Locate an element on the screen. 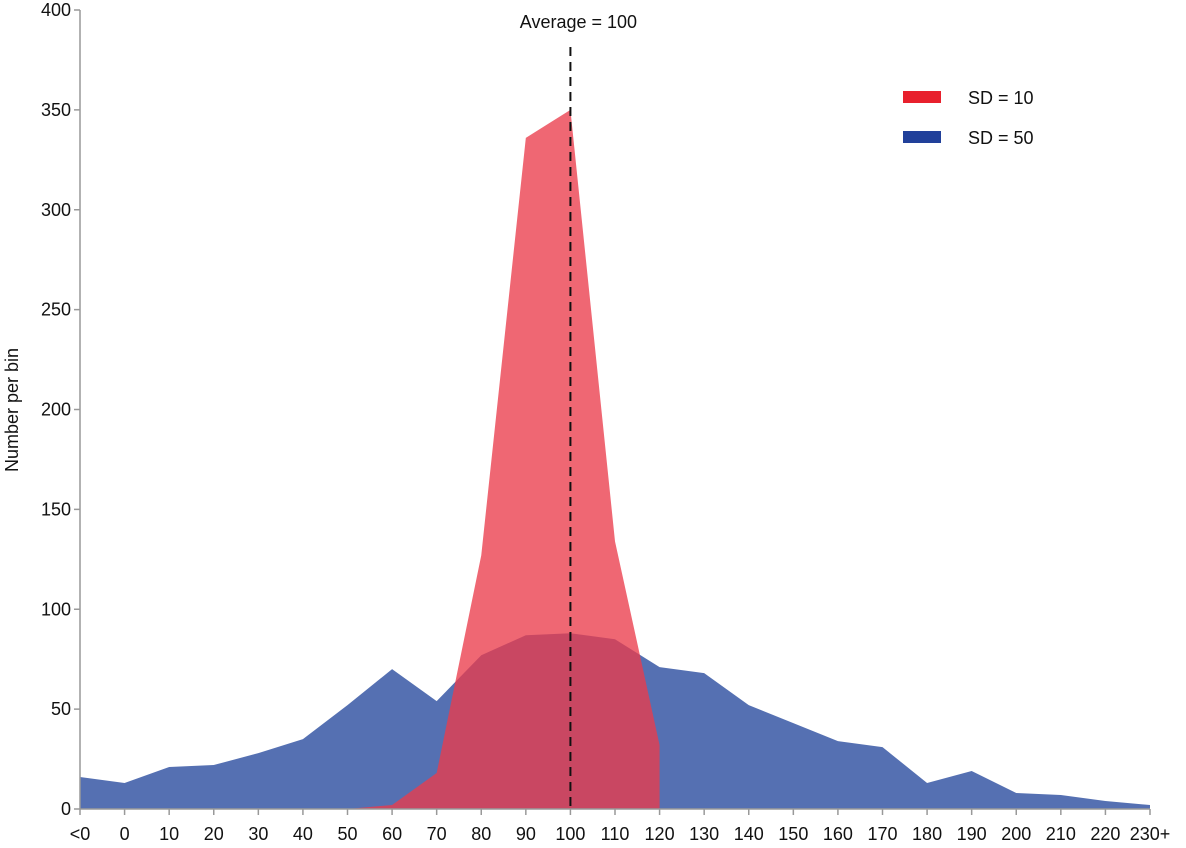 The image size is (1186, 848). average-annotation: Average = 100 is located at coordinates (578, 22).